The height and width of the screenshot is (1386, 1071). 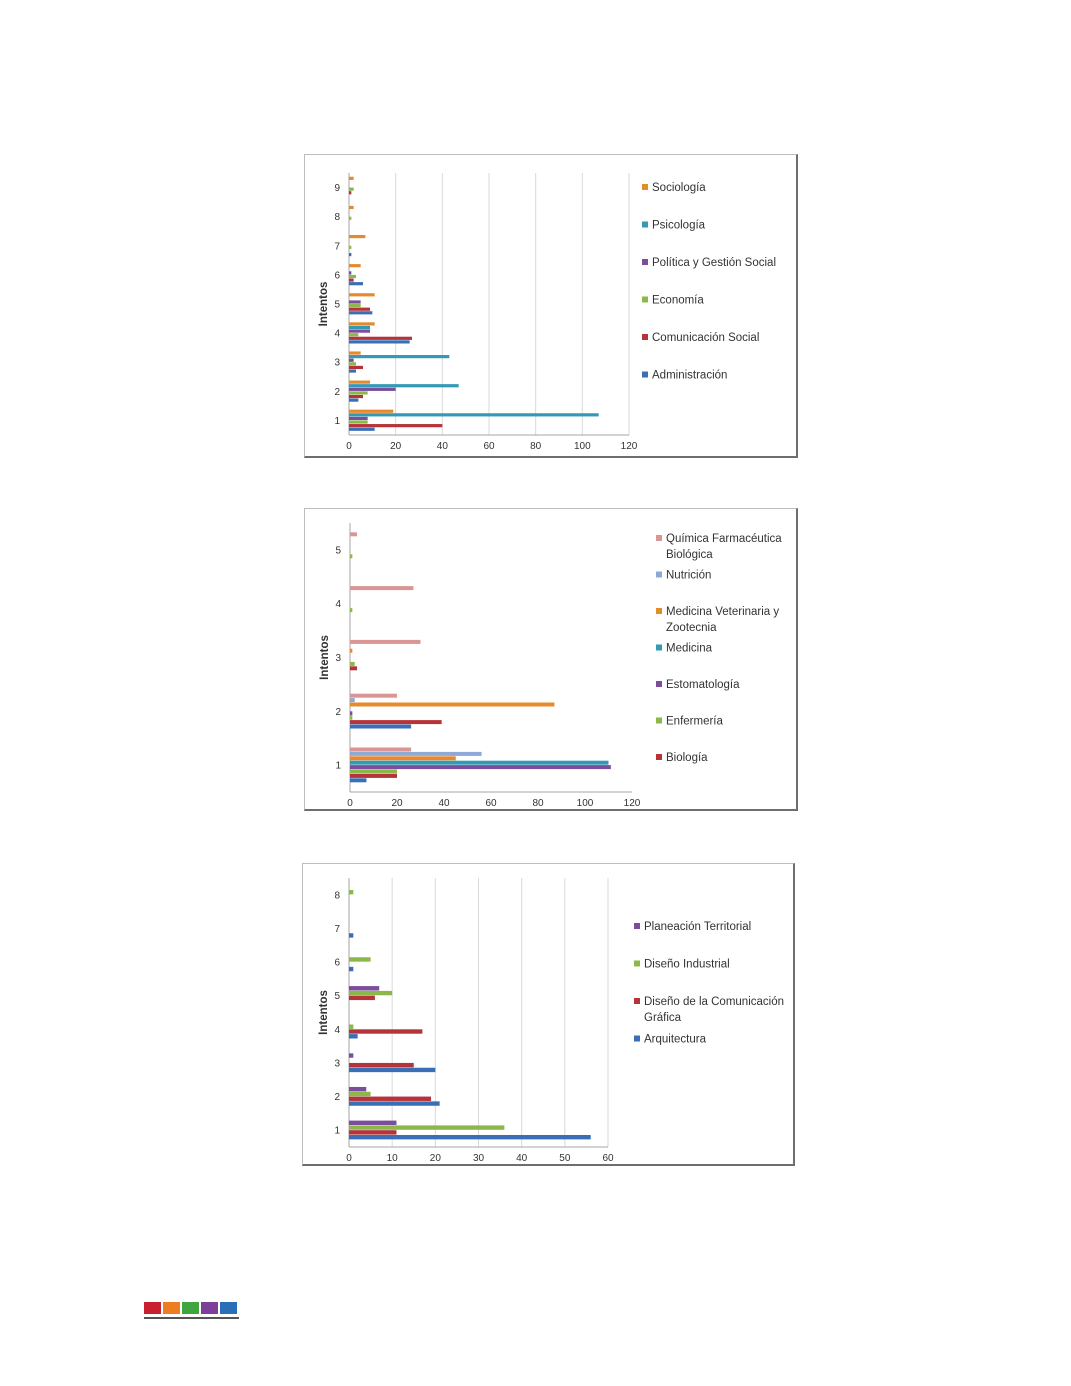 What do you see at coordinates (703, 685) in the screenshot?
I see `legend-label: Estomatología` at bounding box center [703, 685].